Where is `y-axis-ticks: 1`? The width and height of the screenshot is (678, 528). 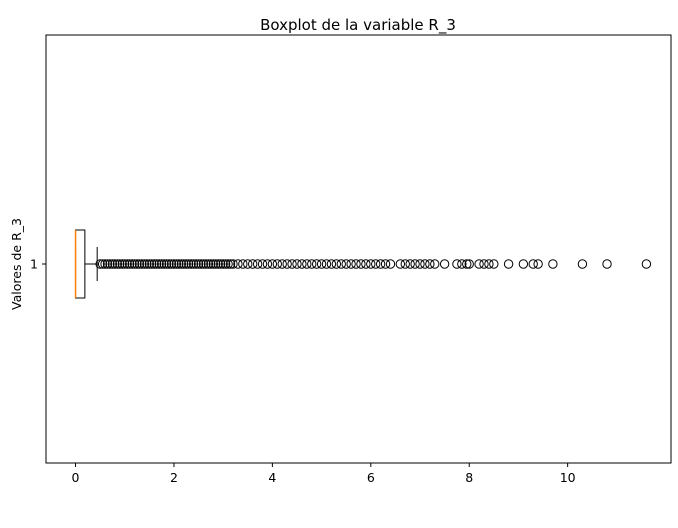 y-axis-ticks: 1 is located at coordinates (38, 264).